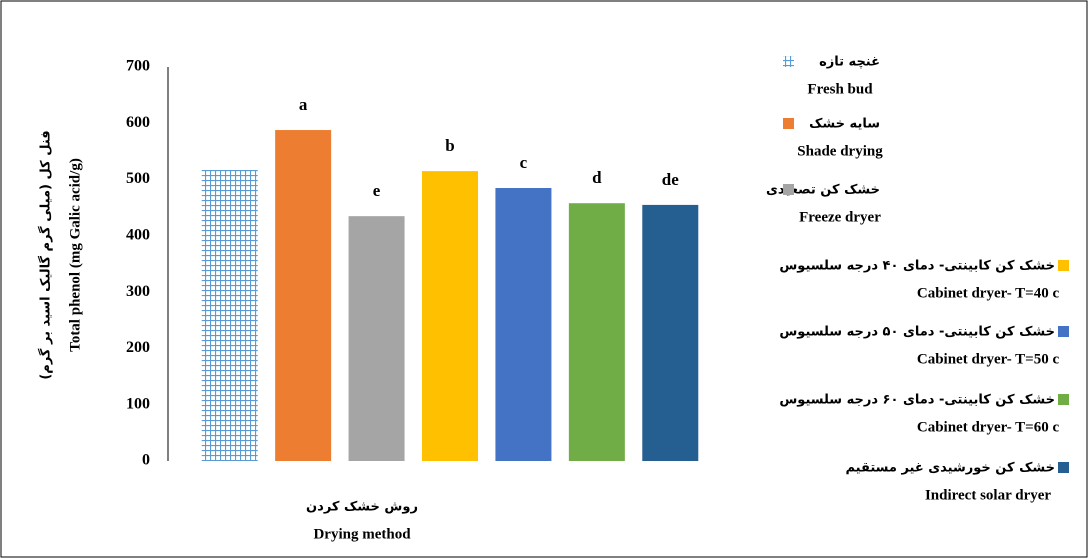  I want to click on legend-label-fa: سایه خشک, so click(844, 124).